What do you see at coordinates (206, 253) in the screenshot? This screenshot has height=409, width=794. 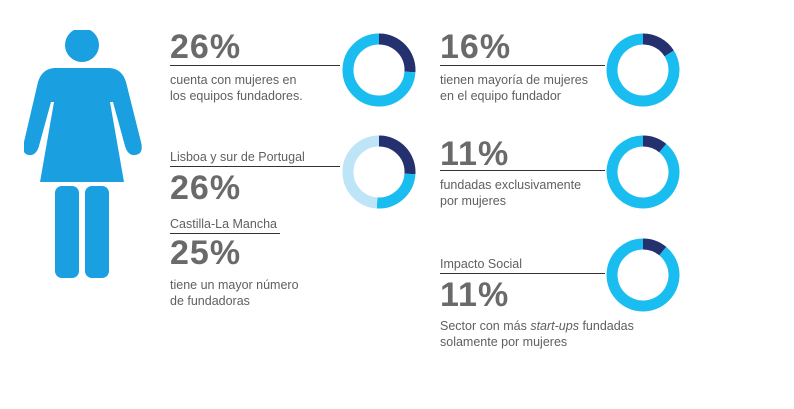 I see `stat-3-value2: 25%` at bounding box center [206, 253].